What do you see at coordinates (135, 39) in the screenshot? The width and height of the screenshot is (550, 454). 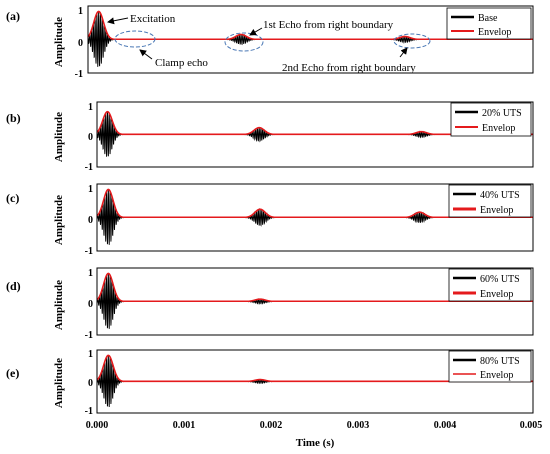 I see `clamp-echo-ellipse` at bounding box center [135, 39].